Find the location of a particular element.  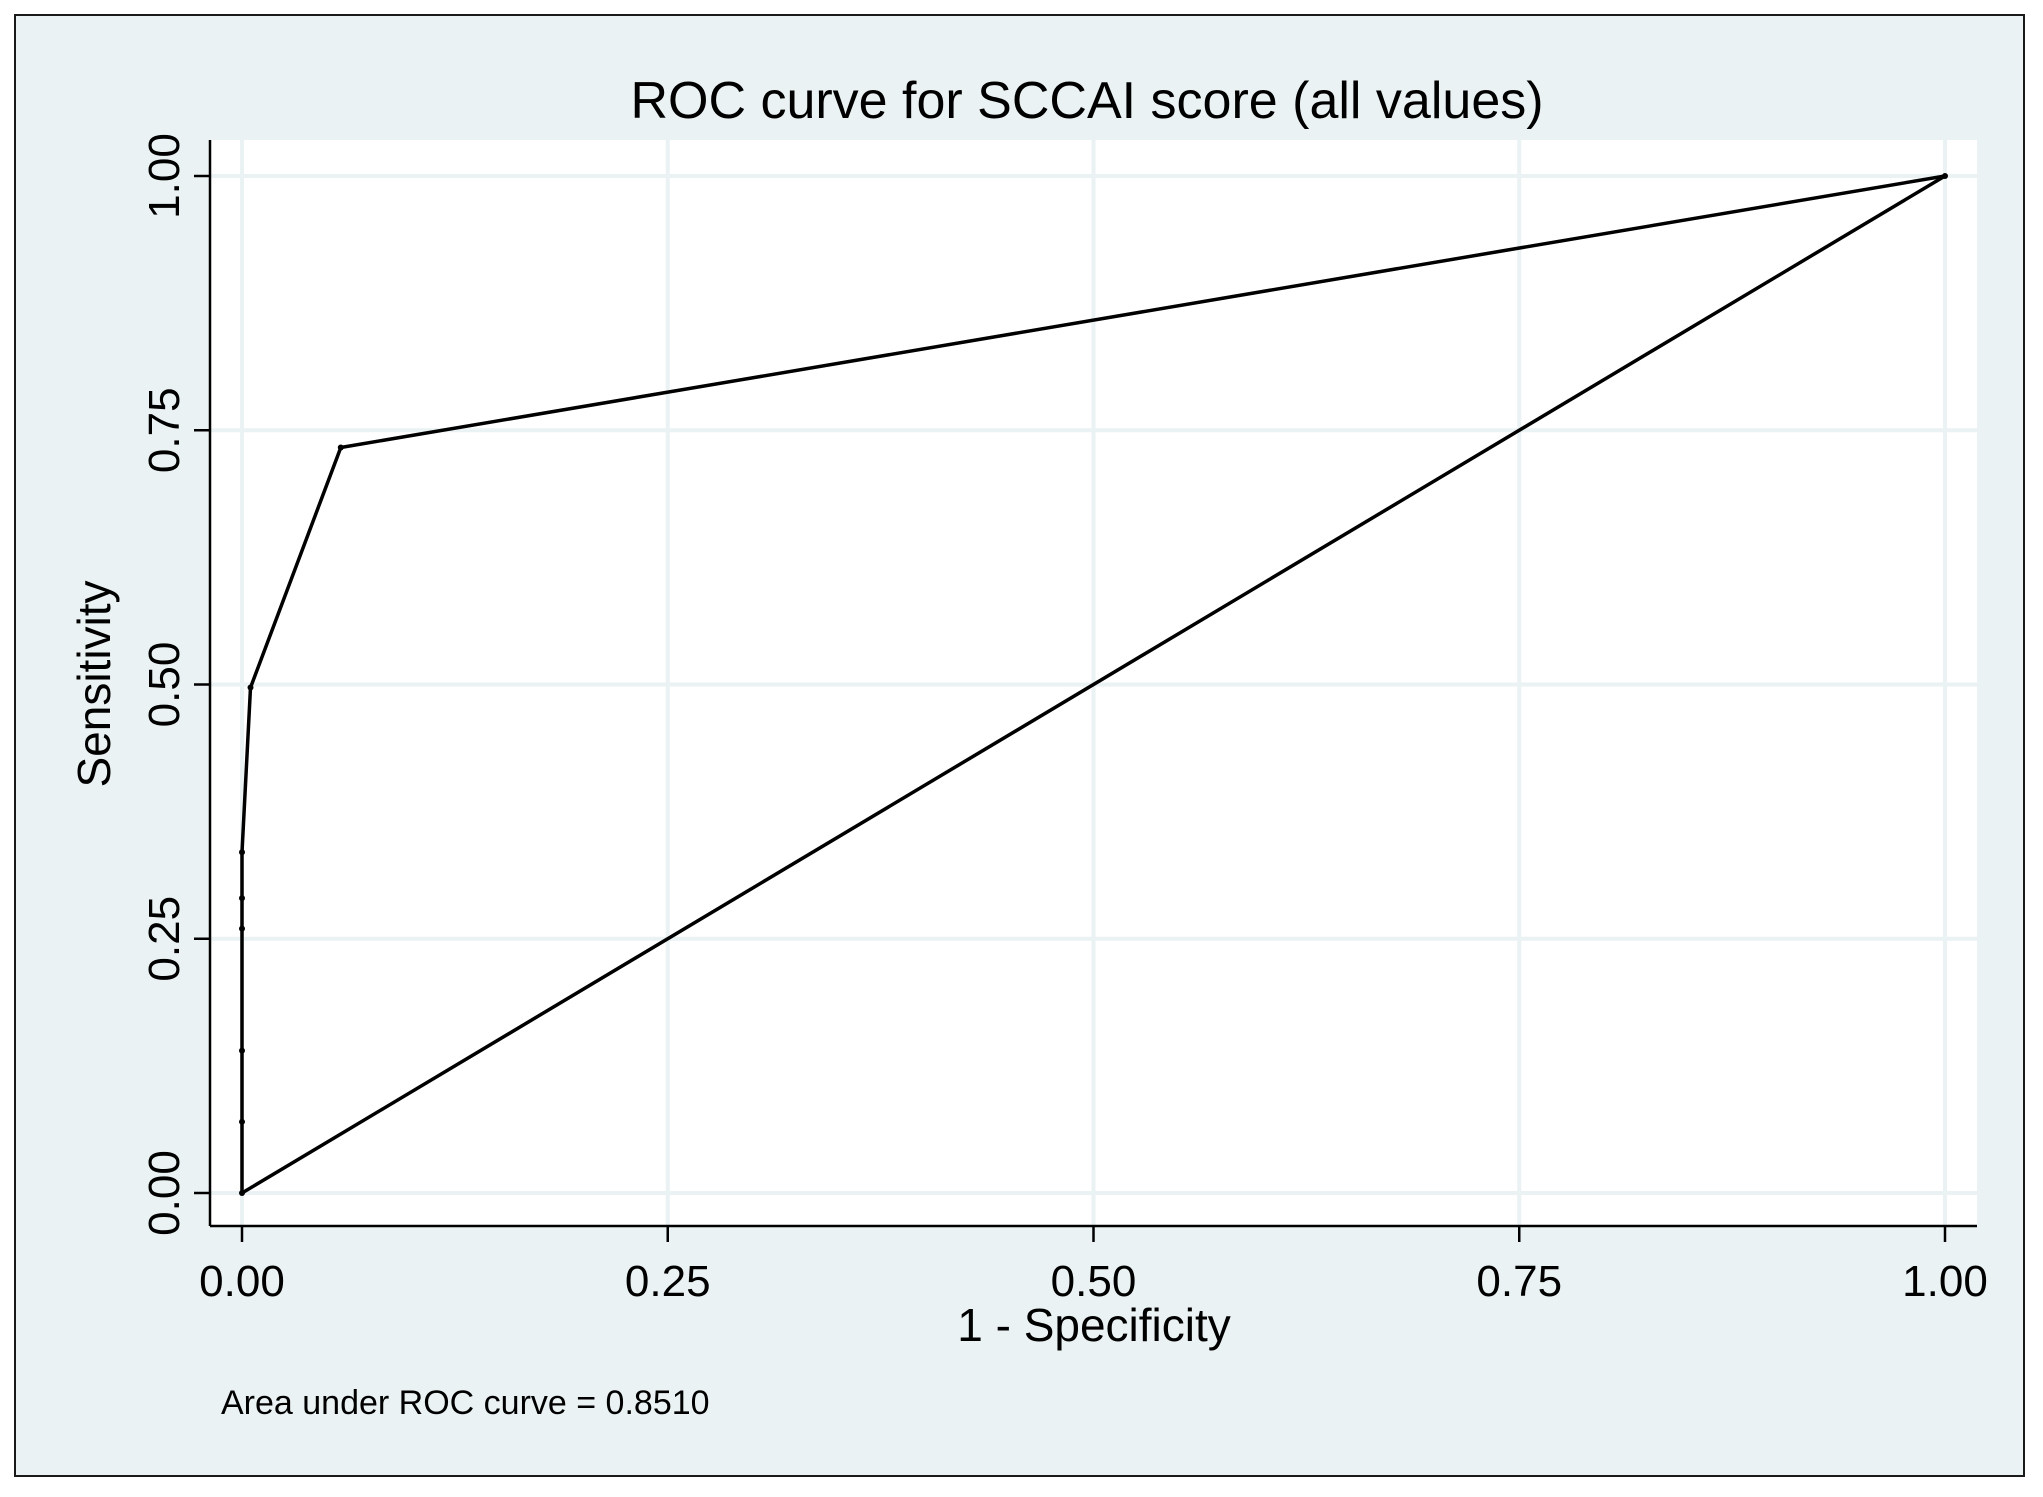

auc-annotation: Area under ROC curve = 0.8510 is located at coordinates (465, 1403).